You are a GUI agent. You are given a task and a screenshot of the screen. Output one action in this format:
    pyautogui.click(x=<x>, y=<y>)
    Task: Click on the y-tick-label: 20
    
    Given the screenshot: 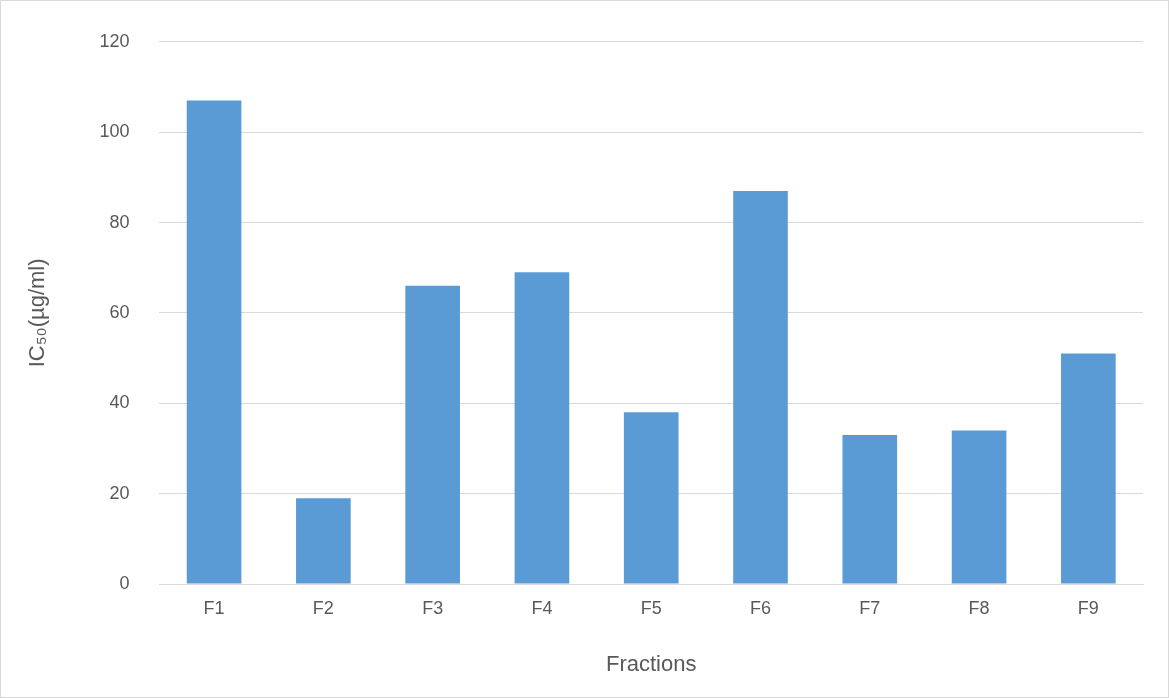 What is the action you would take?
    pyautogui.click(x=119, y=492)
    